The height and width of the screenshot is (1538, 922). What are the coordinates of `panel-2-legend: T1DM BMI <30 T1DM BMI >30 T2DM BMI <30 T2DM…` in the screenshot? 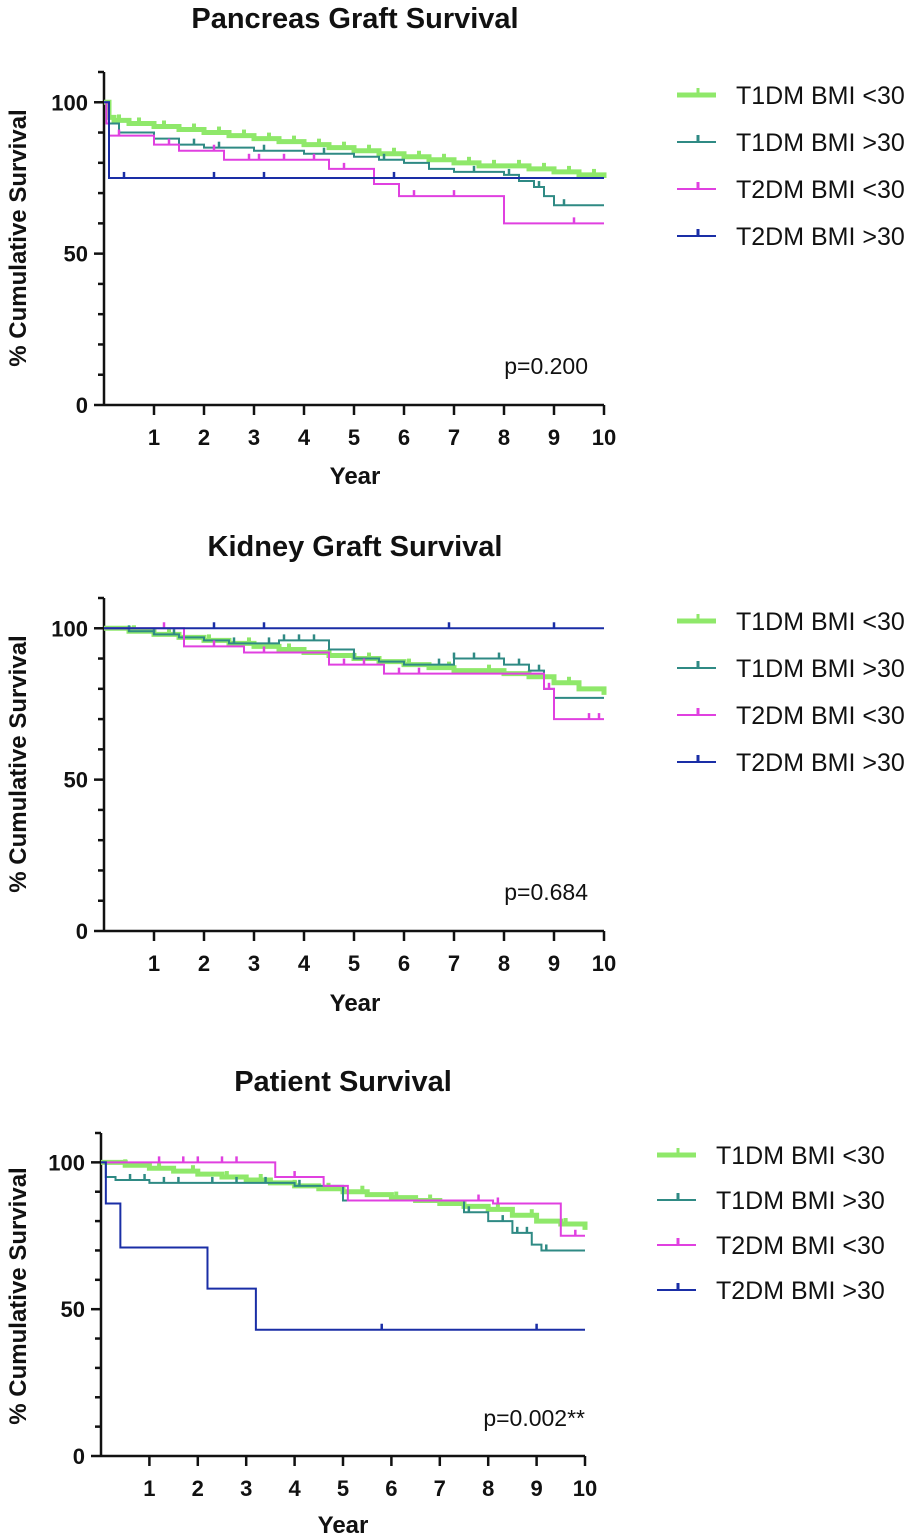 It's located at (791, 692).